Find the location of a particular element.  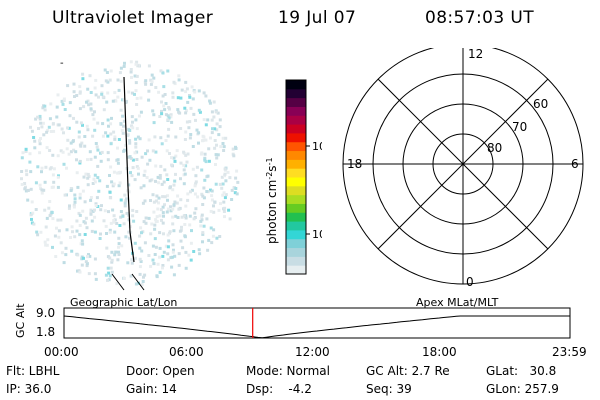

timeline-frame is located at coordinates (317, 323).